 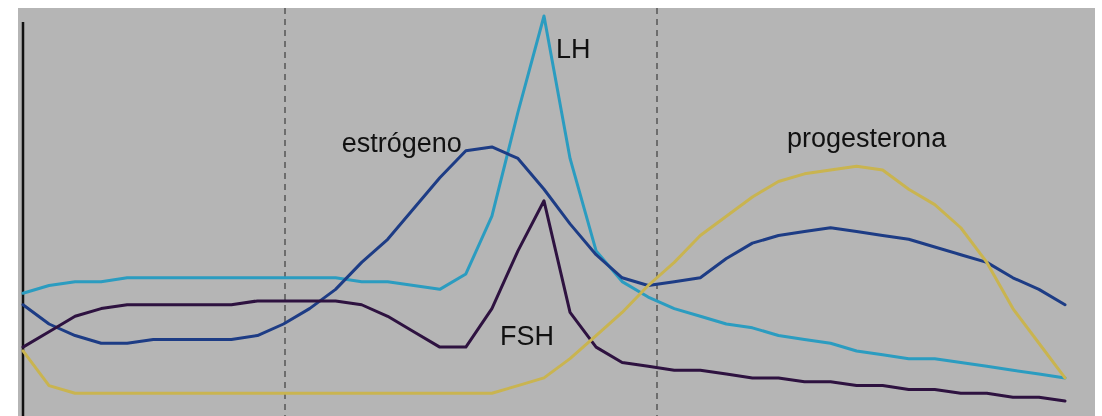 I want to click on series-label: LH, so click(x=573, y=49).